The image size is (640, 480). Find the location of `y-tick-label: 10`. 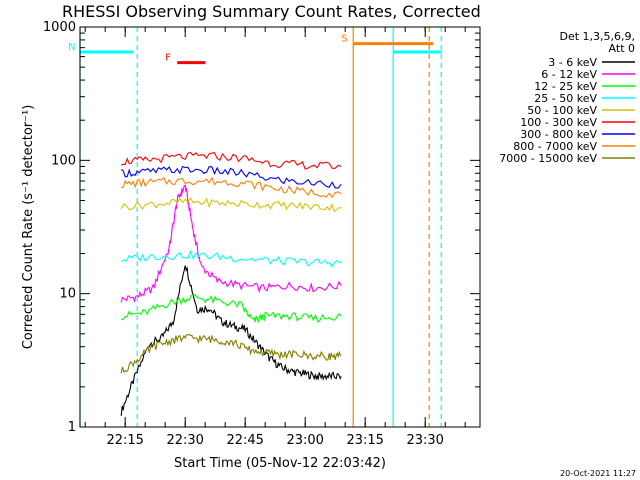

y-tick-label: 10 is located at coordinates (67, 294).